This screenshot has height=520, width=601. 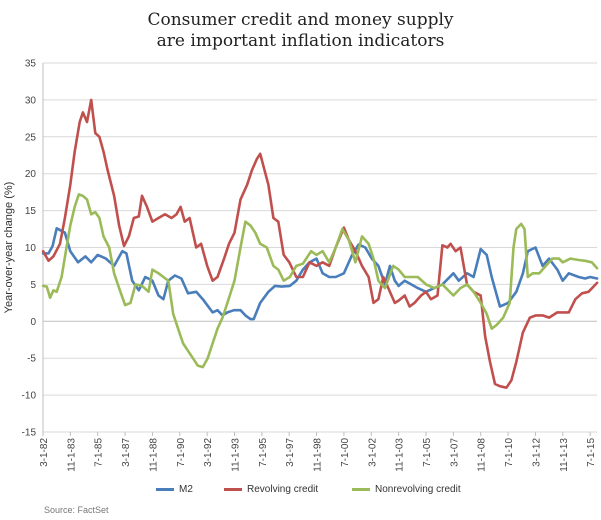 I want to click on legend-swatch-revolving-credit, so click(x=233, y=489).